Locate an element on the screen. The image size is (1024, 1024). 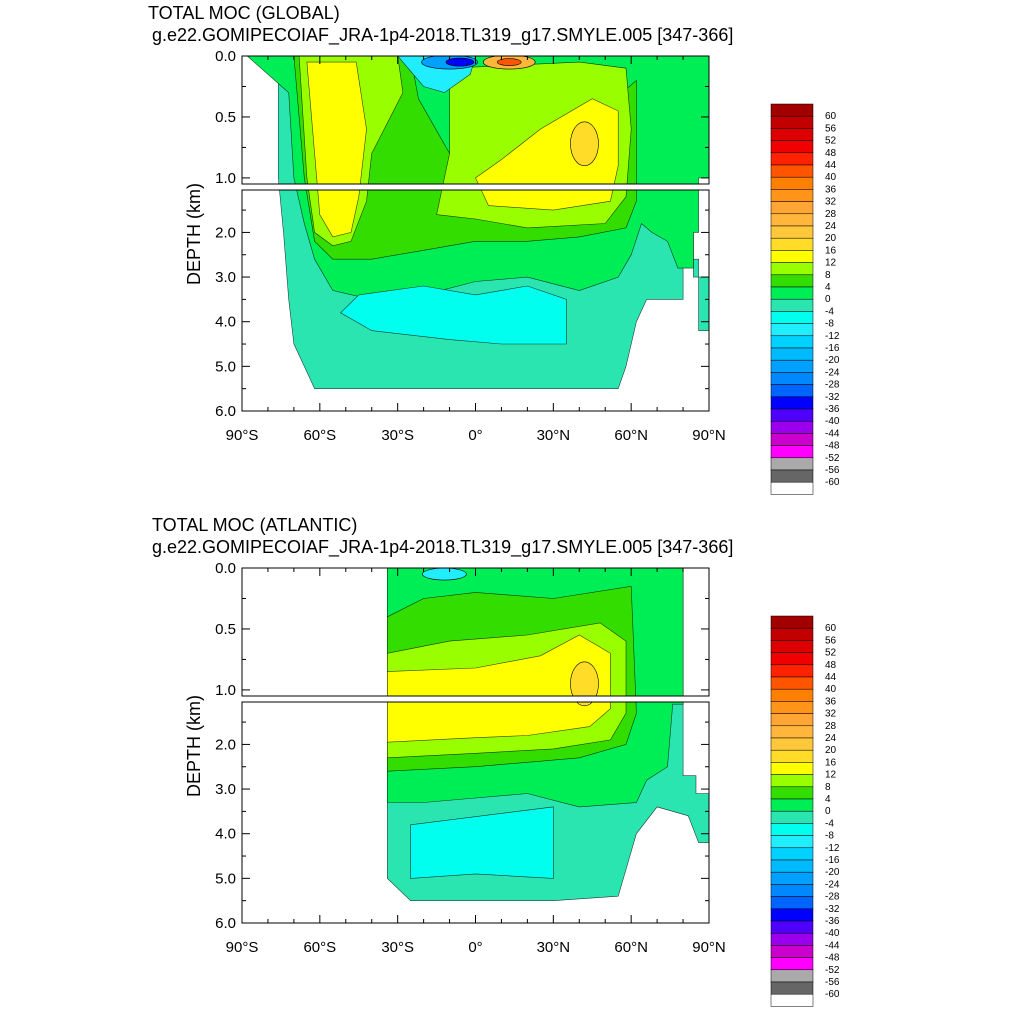
colorbar-label: -12 is located at coordinates (832, 336).